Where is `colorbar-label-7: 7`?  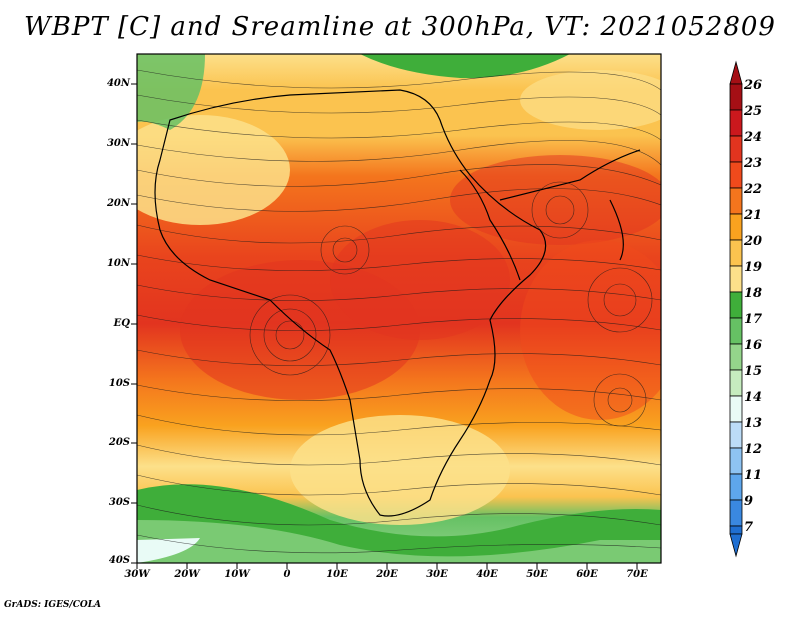
colorbar-label-7: 7 is located at coordinates (749, 527).